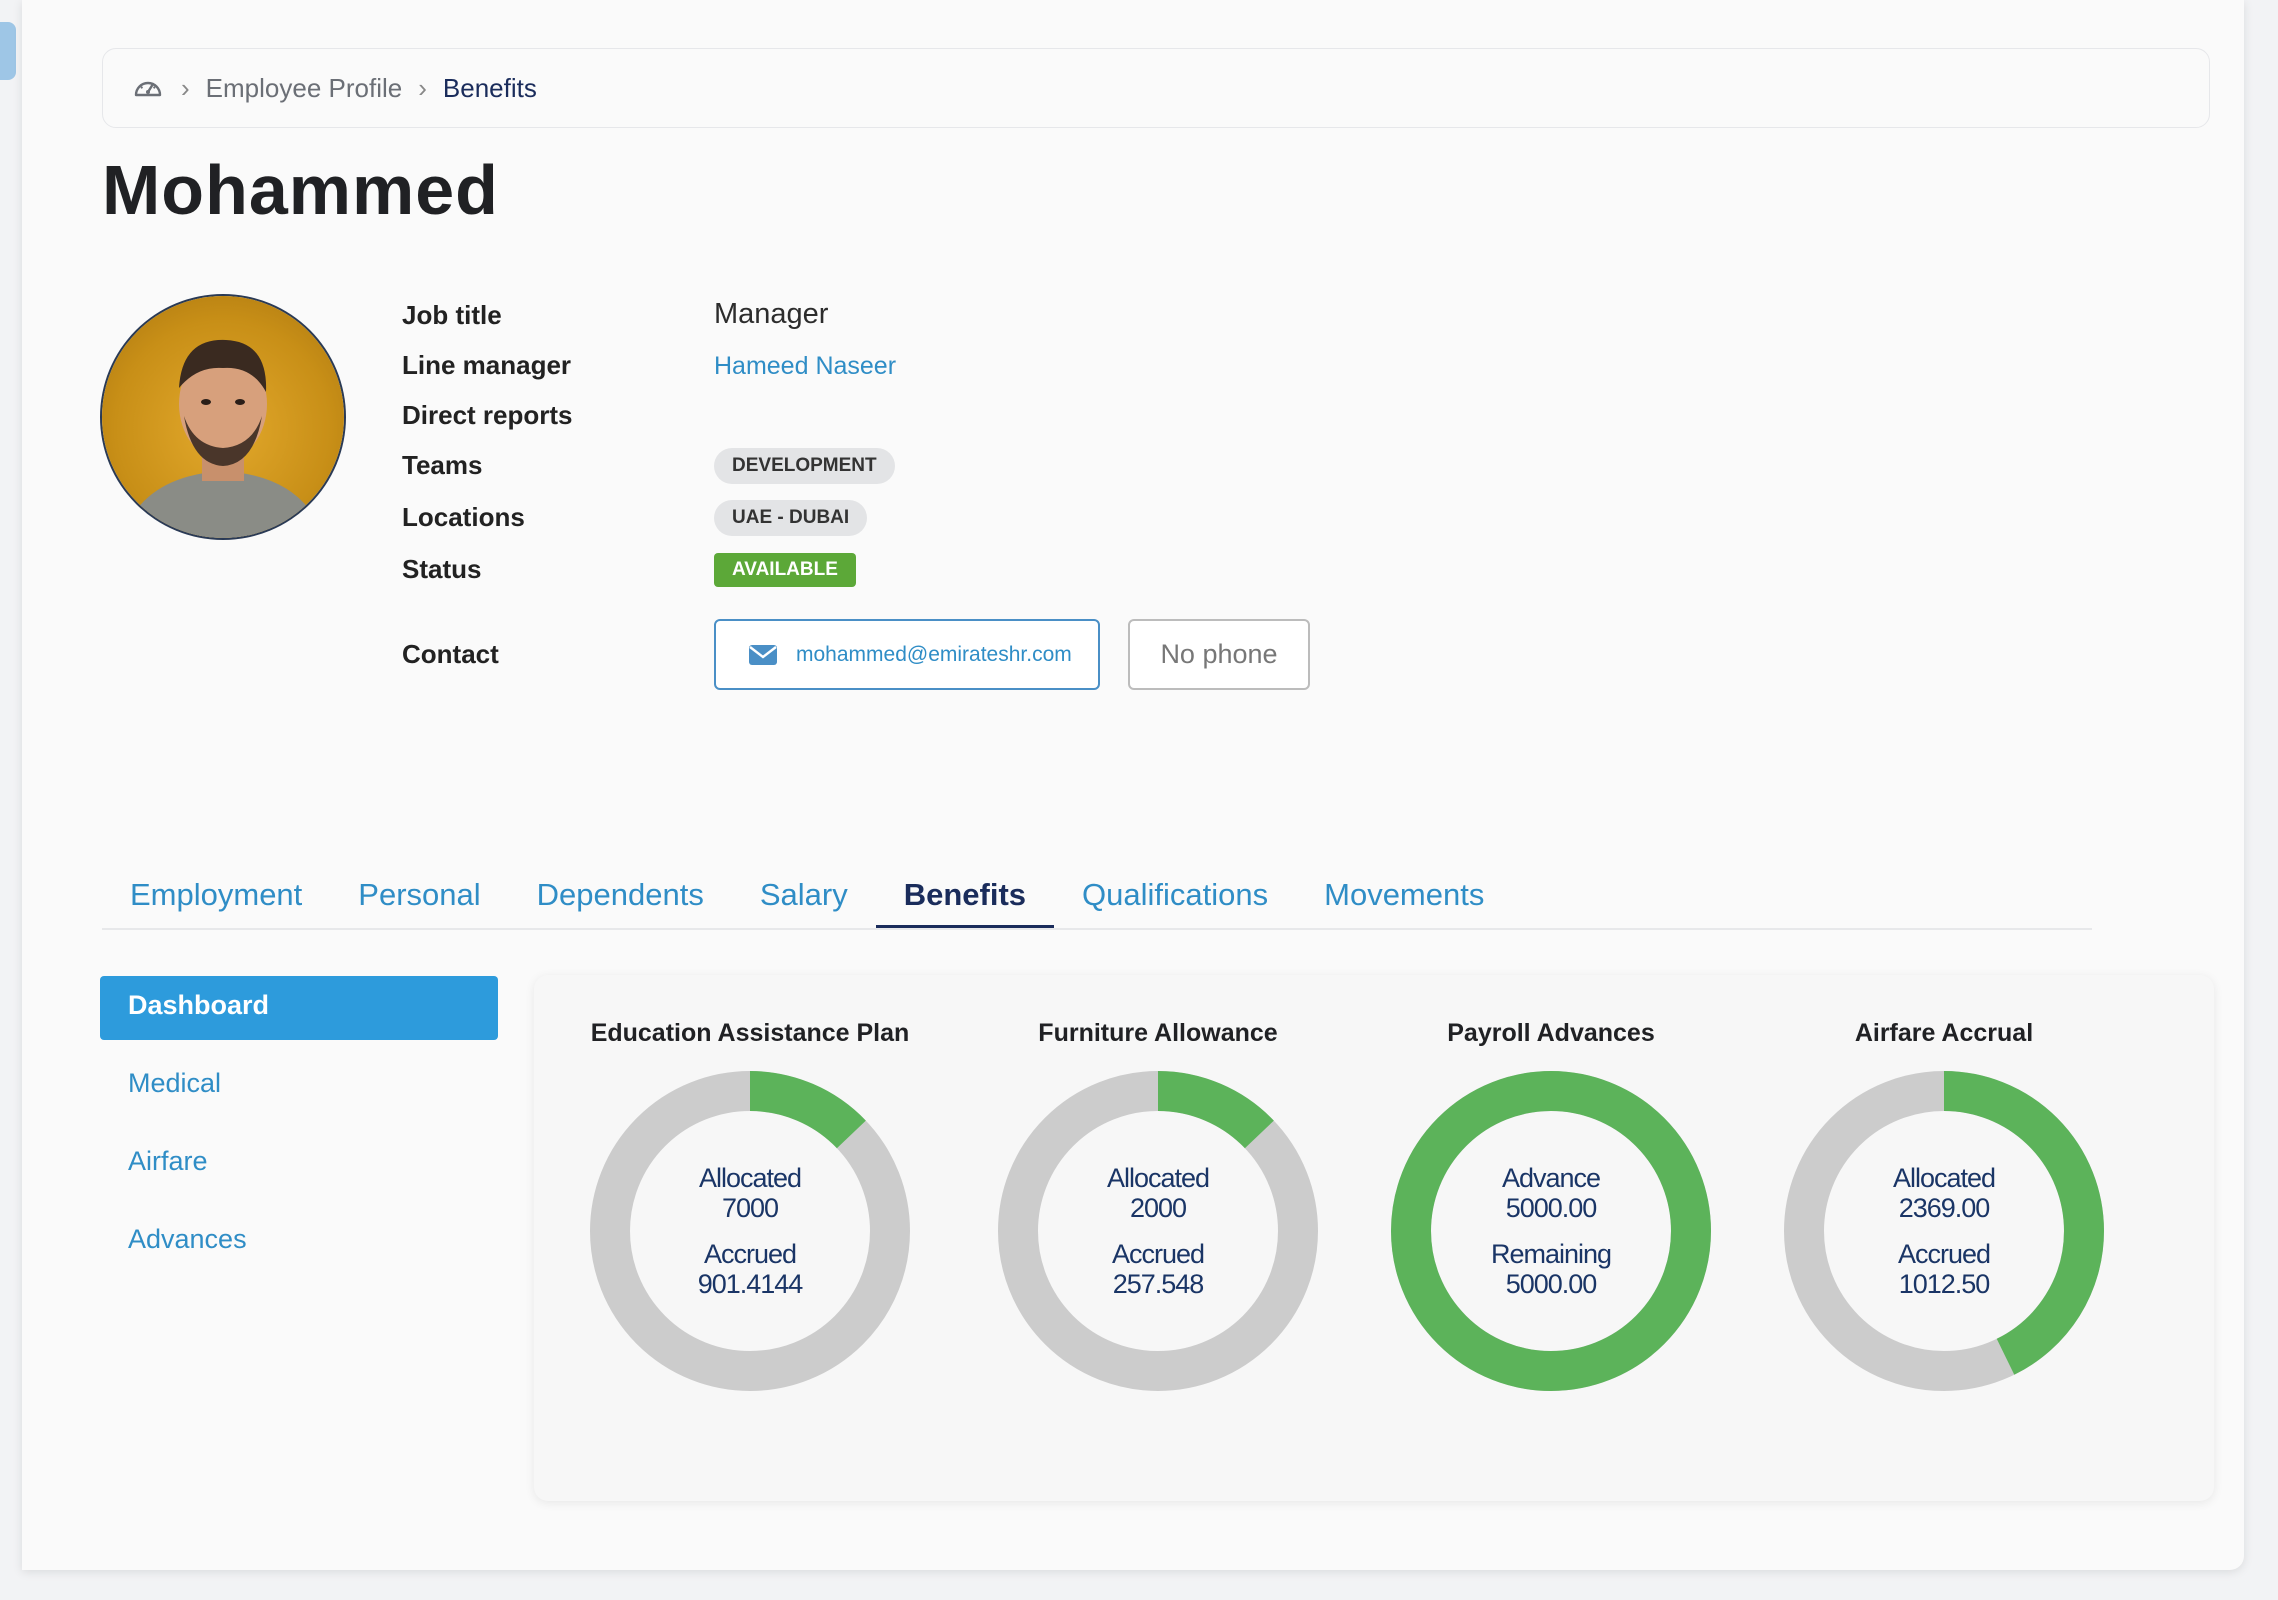  I want to click on status-badge: AVAILABLE, so click(785, 570).